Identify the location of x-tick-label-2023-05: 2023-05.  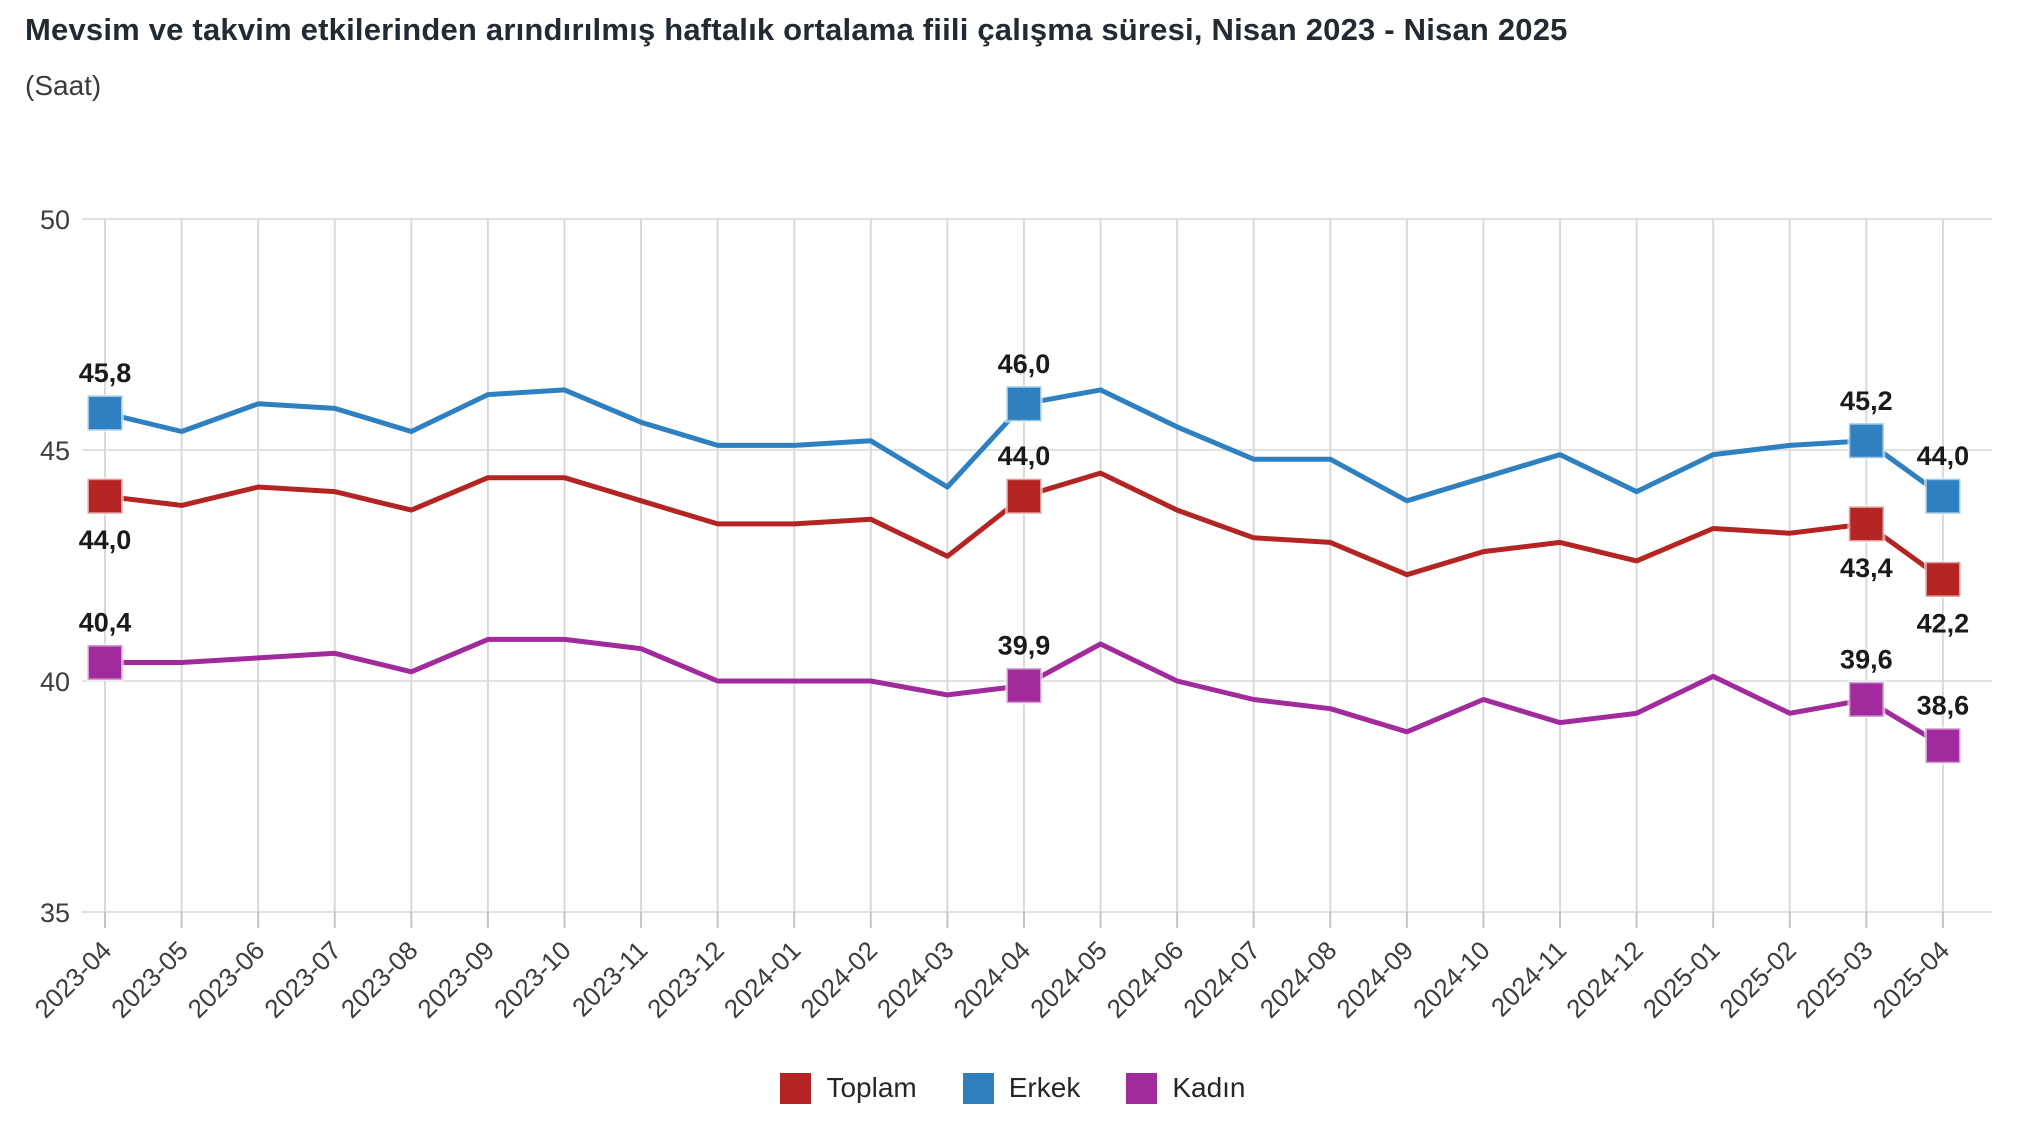
(149, 979).